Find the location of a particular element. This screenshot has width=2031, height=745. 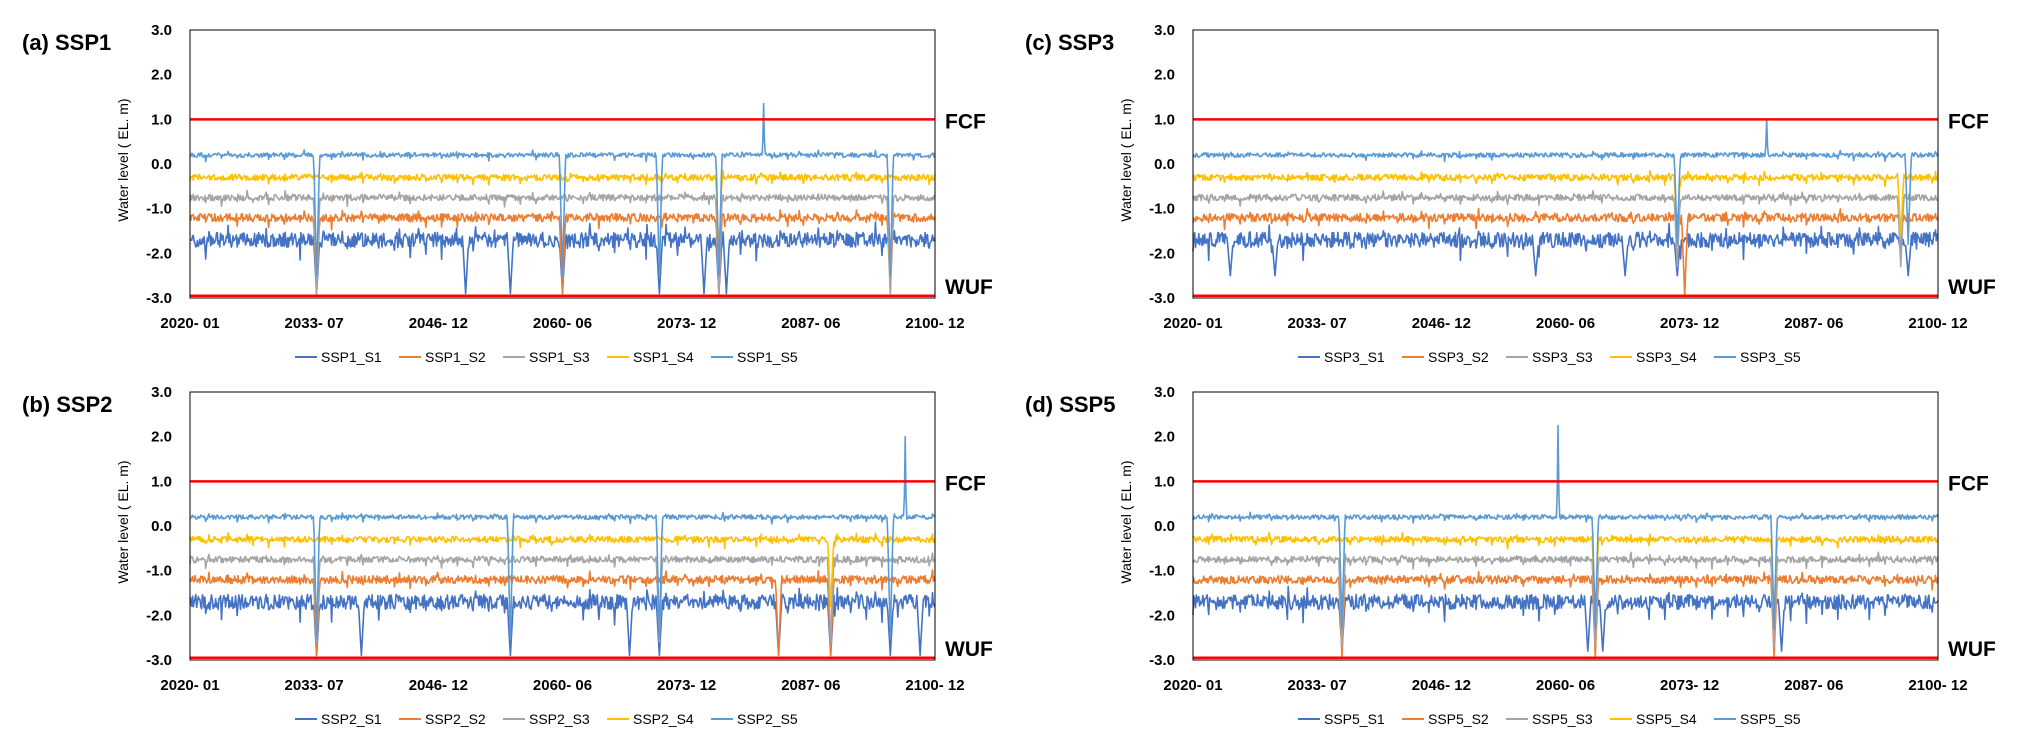

legend-item-s3: SSP2_S3 is located at coordinates (546, 719).